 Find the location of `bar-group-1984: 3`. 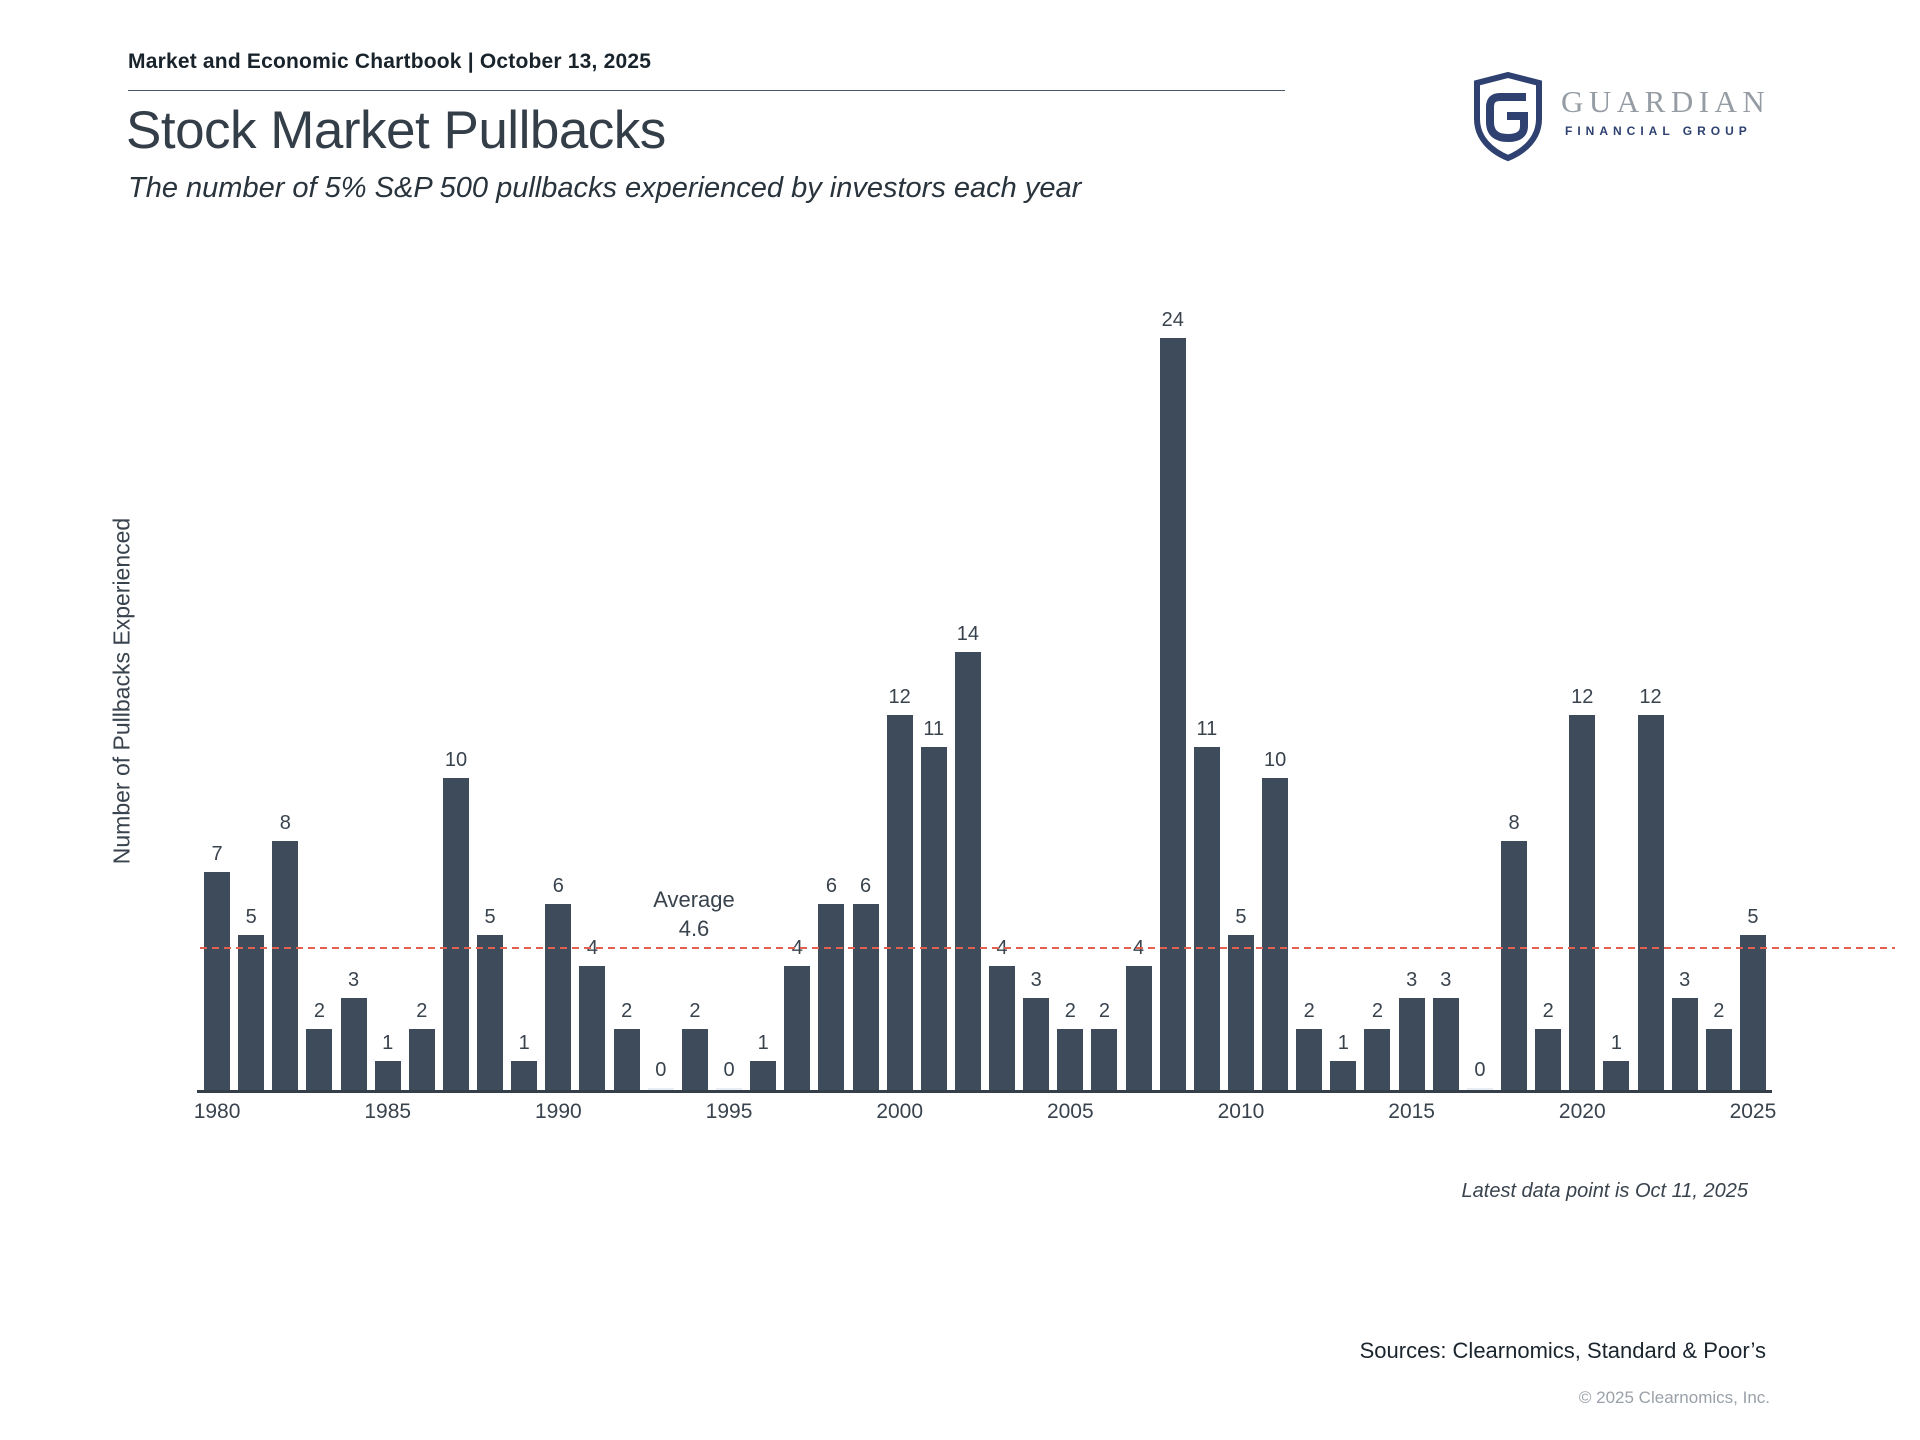

bar-group-1984: 3 is located at coordinates (354, 696).